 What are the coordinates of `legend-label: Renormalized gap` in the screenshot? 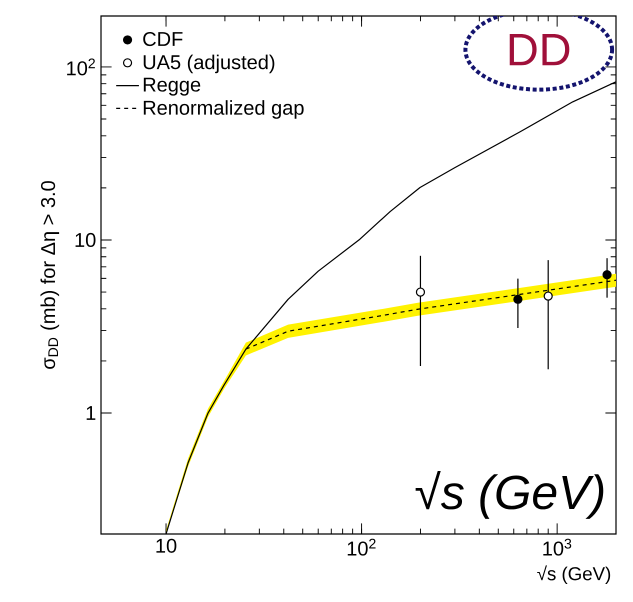 It's located at (224, 109).